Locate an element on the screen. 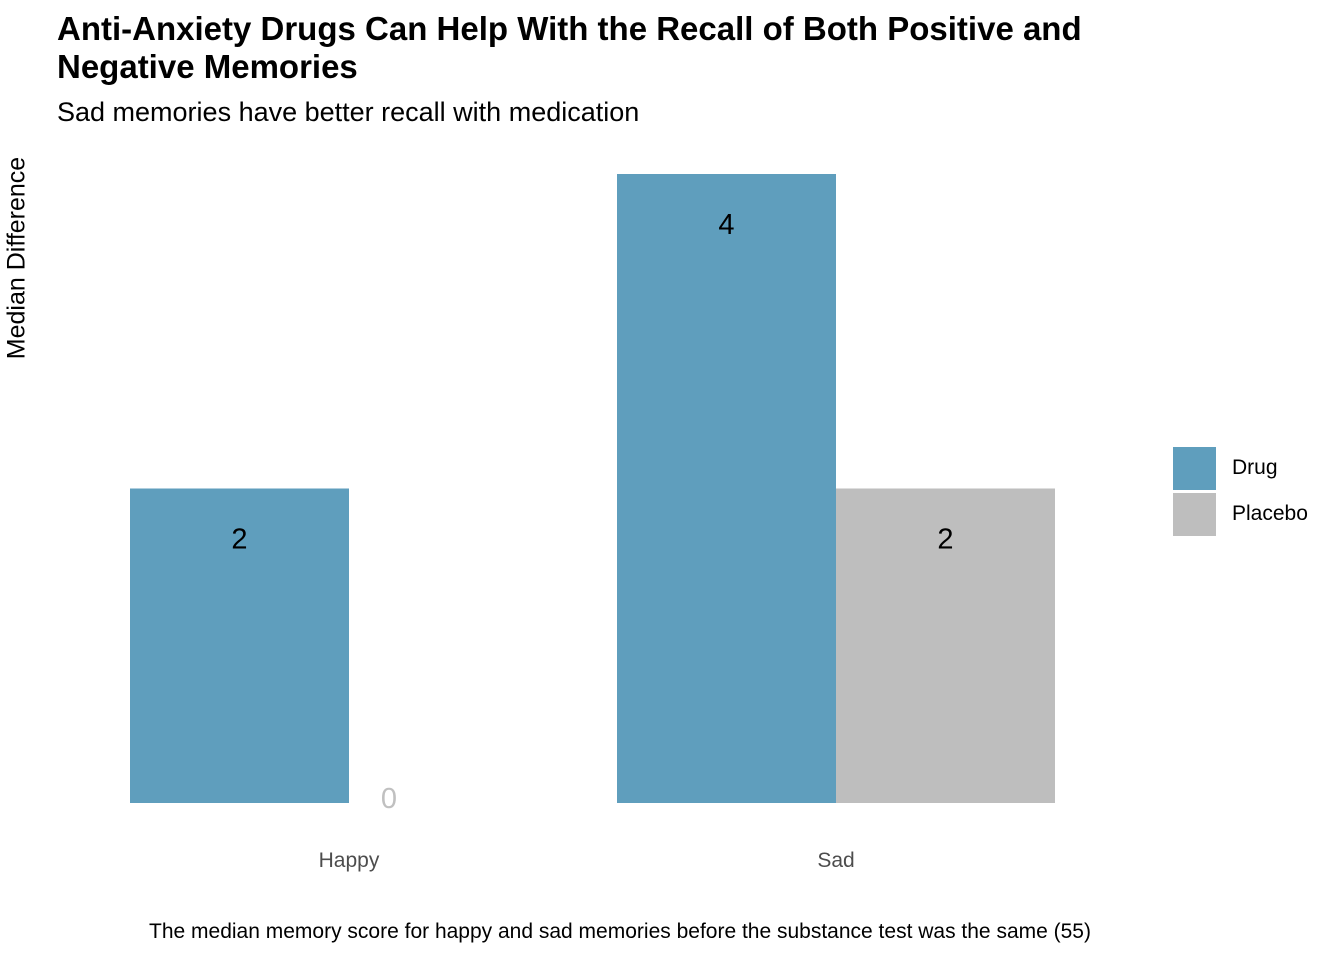 The image size is (1344, 960). bar-placebo-sad is located at coordinates (945, 645).